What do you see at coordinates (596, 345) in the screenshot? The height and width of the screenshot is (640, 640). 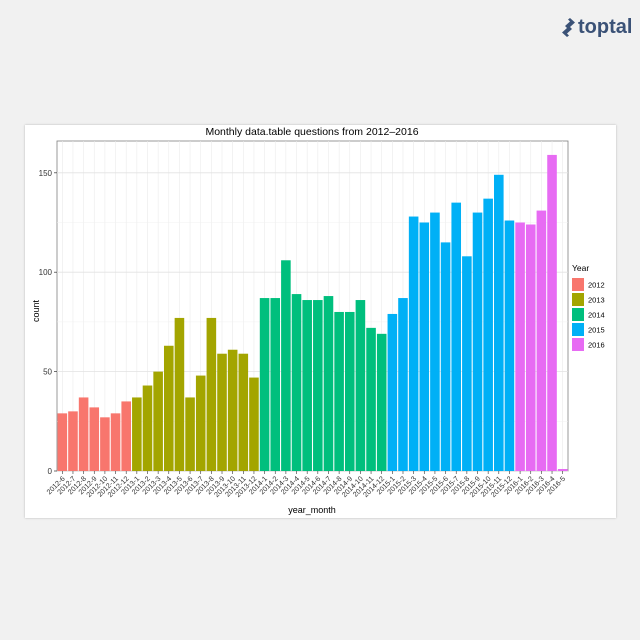 I see `legend-label: 2016` at bounding box center [596, 345].